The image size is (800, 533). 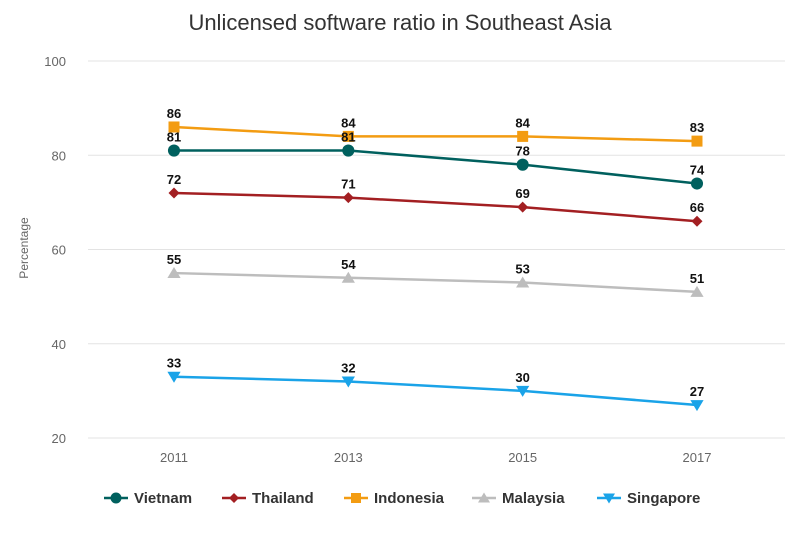 What do you see at coordinates (697, 391) in the screenshot?
I see `data-label-singapore: 27` at bounding box center [697, 391].